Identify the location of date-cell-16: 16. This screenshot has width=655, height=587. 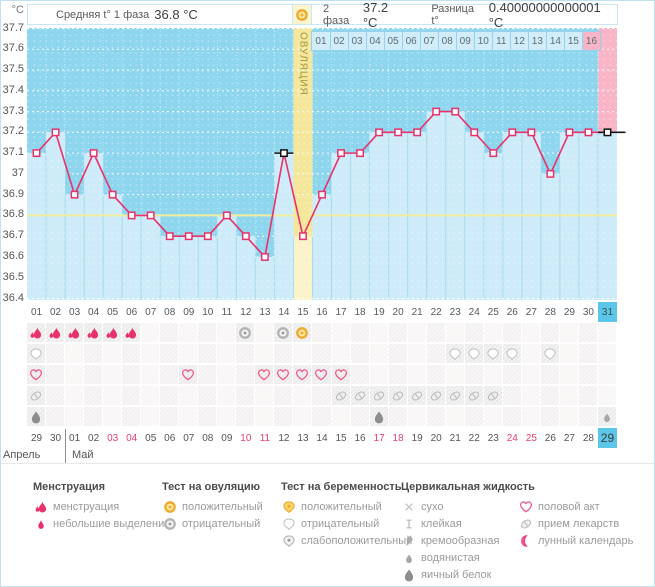
(360, 438).